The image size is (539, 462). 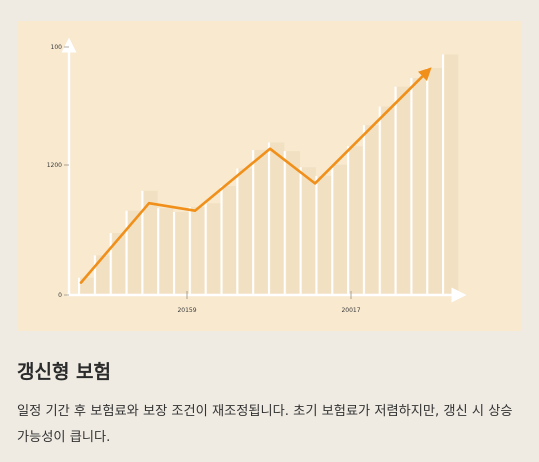 What do you see at coordinates (186, 310) in the screenshot?
I see `x-tick-label-1: 20159` at bounding box center [186, 310].